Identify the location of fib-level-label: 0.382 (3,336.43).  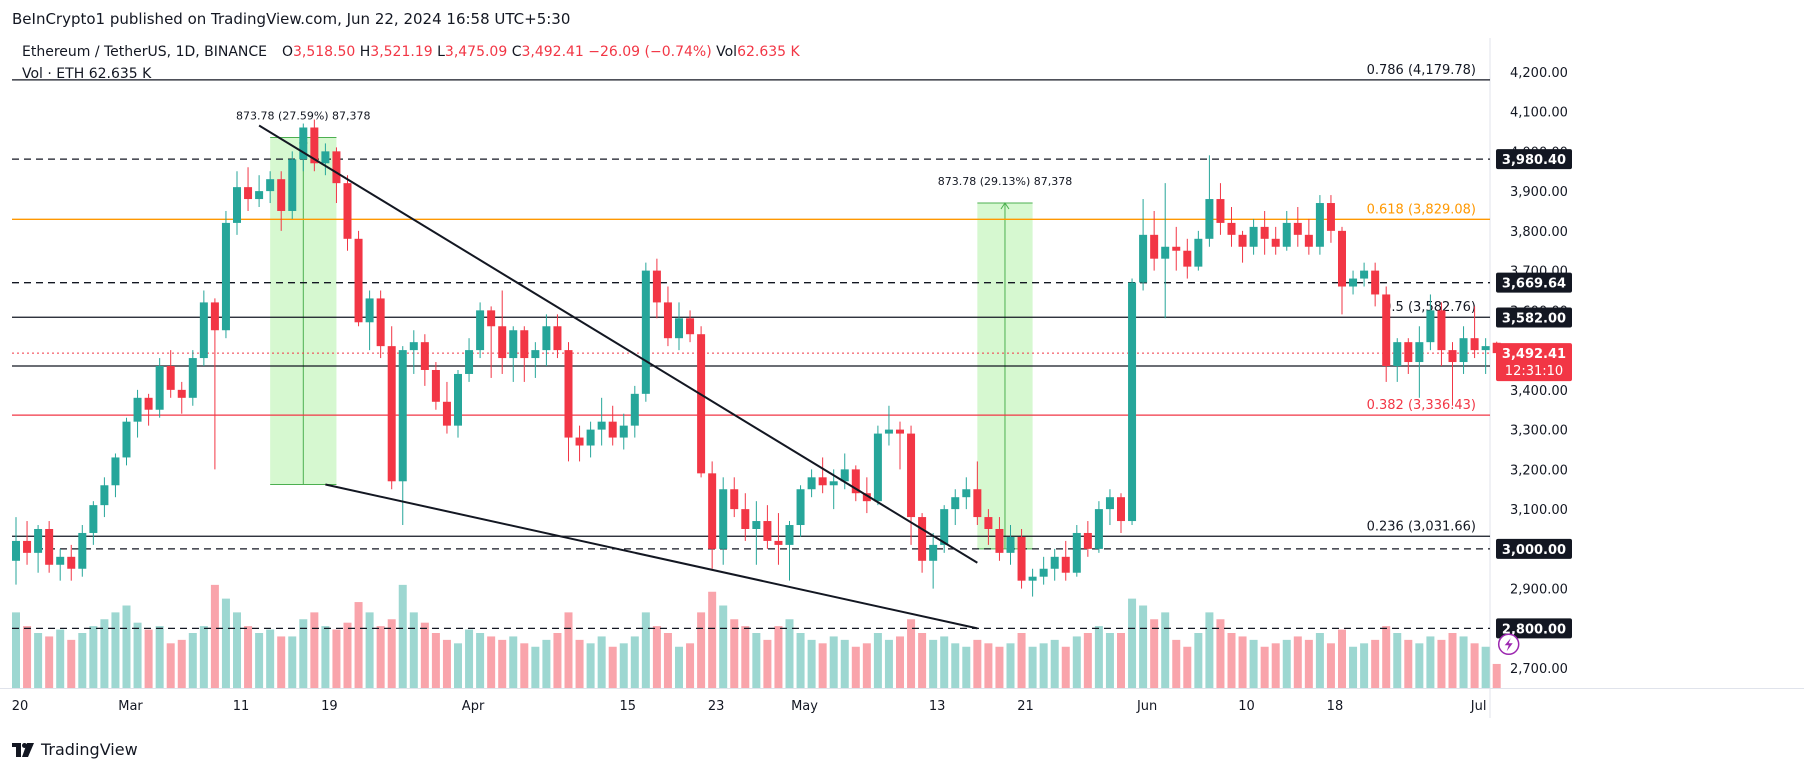
(1421, 405).